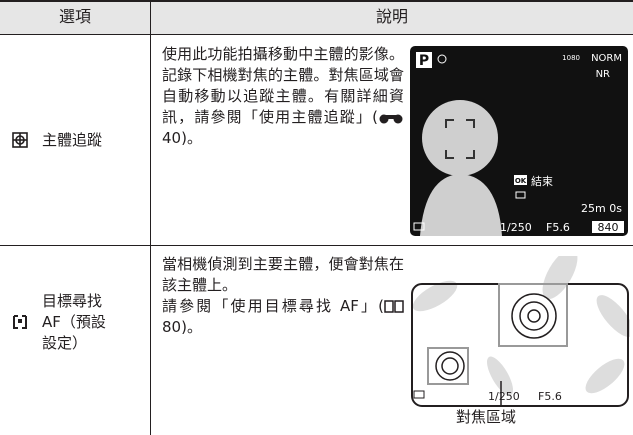 The width and height of the screenshot is (633, 435). What do you see at coordinates (542, 181) in the screenshot?
I see `exit-label: 結束` at bounding box center [542, 181].